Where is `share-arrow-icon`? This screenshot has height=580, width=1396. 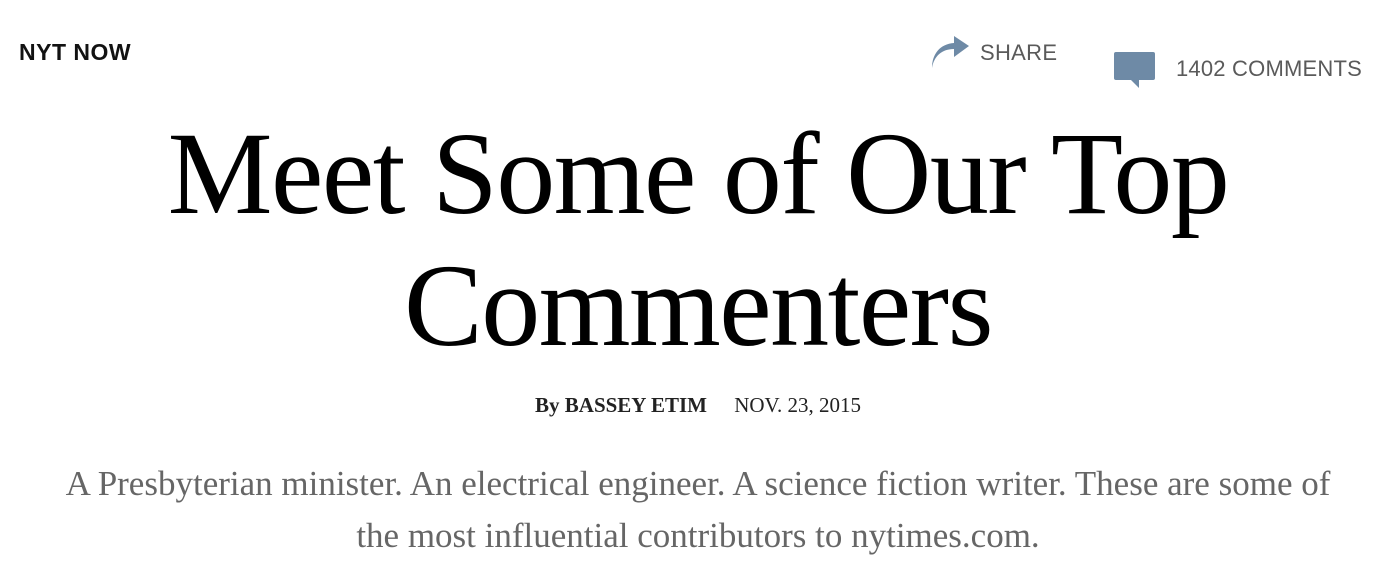 share-arrow-icon is located at coordinates (949, 53).